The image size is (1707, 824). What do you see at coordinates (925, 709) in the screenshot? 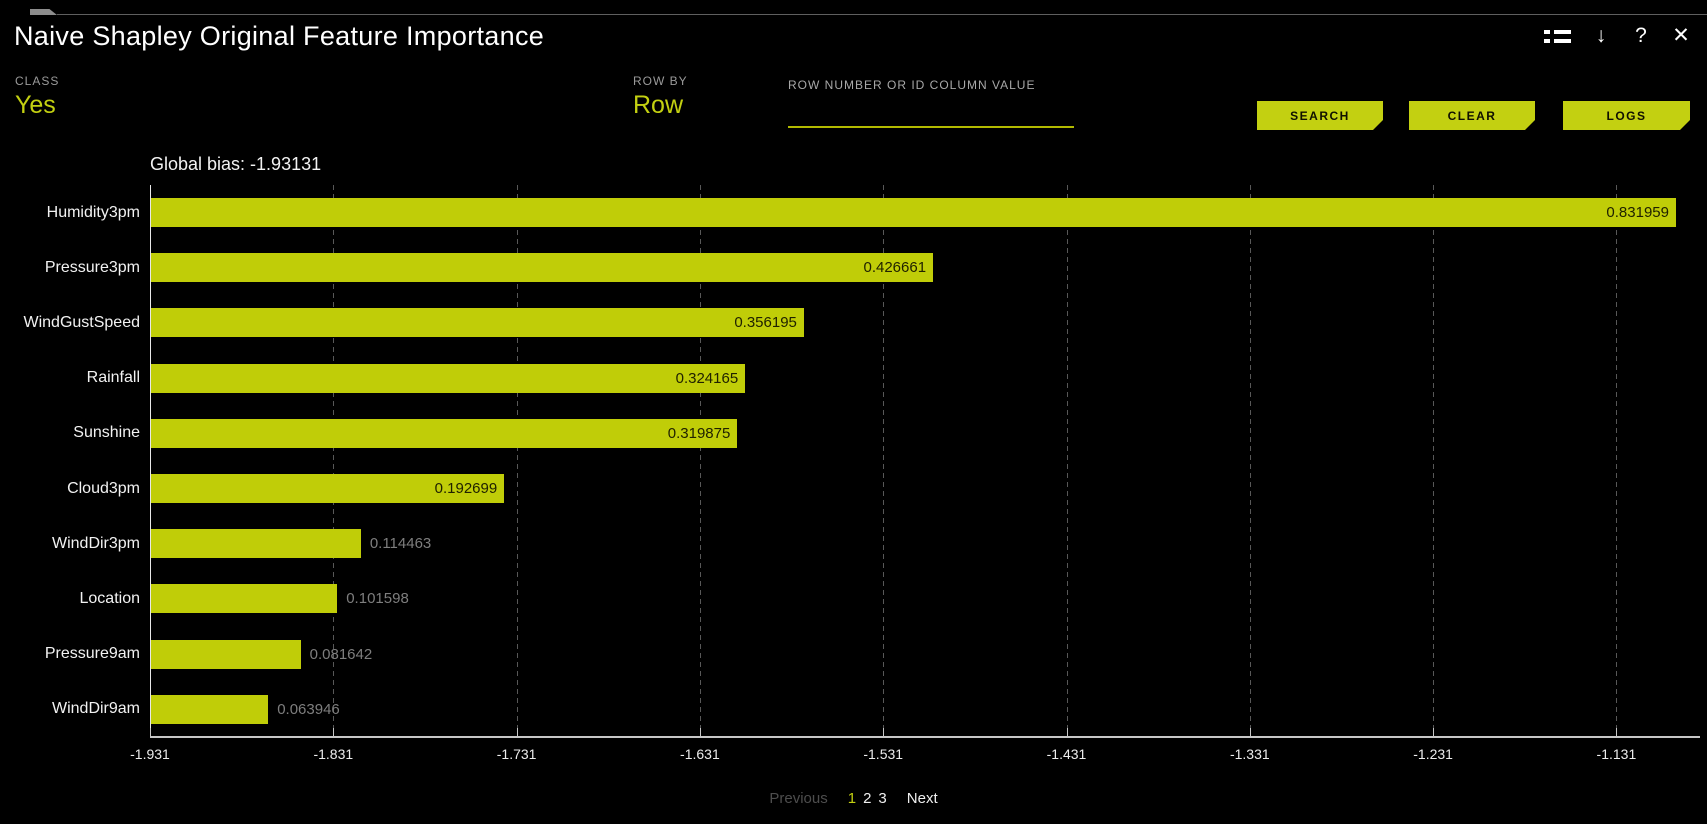
I see `bar-row: 0.063946` at bounding box center [925, 709].